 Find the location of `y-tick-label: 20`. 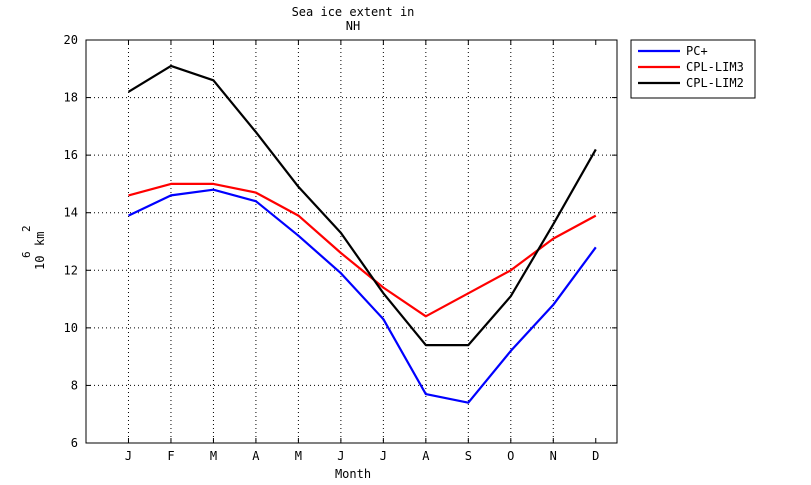

y-tick-label: 20 is located at coordinates (71, 40).